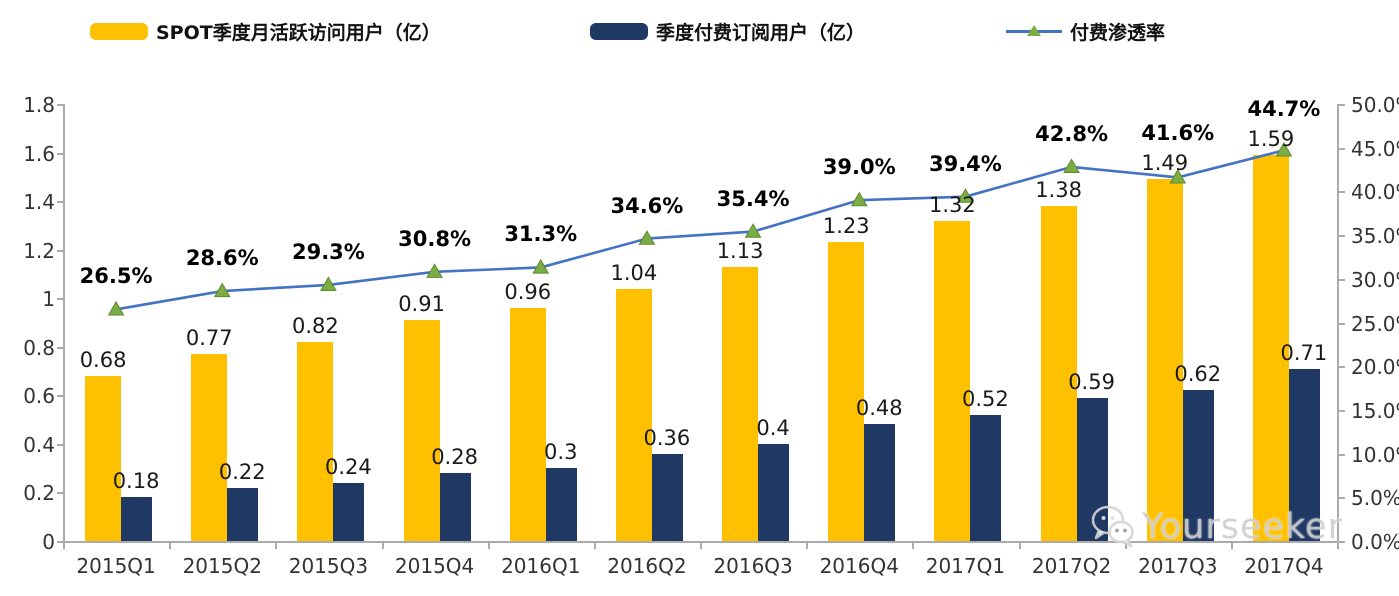  I want to click on sub-bar-2016Q2, so click(667, 497).